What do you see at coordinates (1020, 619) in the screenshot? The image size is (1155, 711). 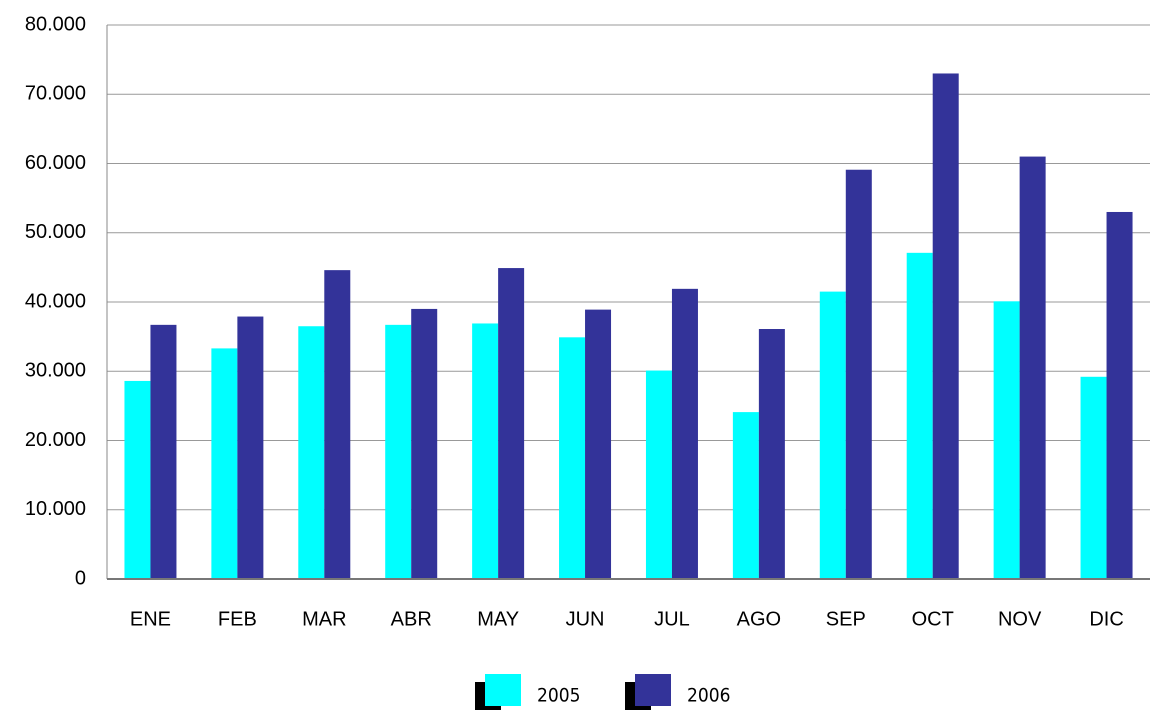 I see `x-tick-label: NOV` at bounding box center [1020, 619].